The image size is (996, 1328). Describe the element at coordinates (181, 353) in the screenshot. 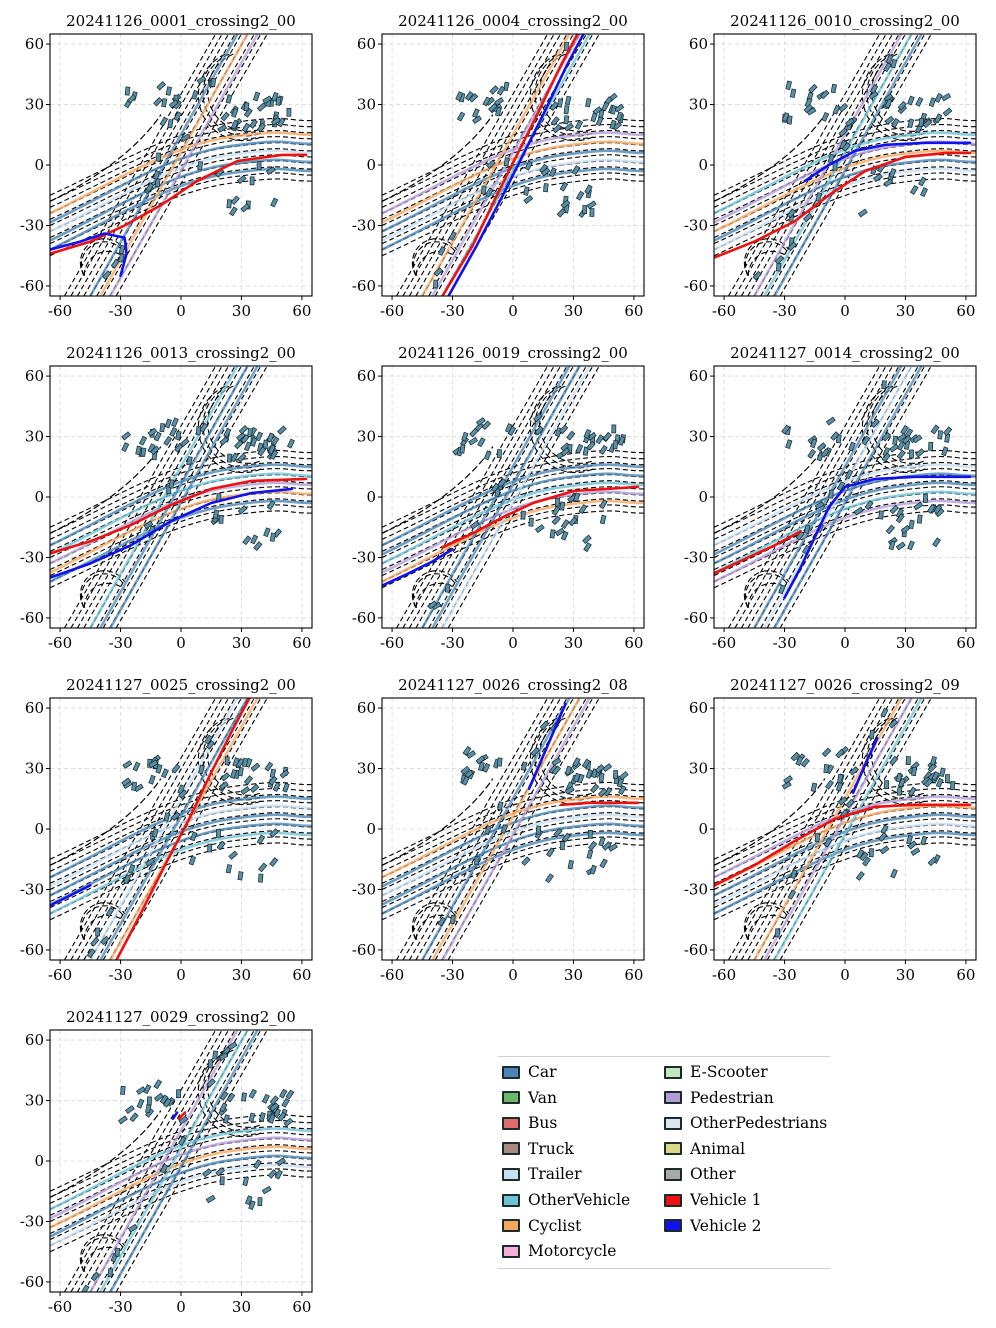

I see `subplot-title: 20241126_0013_crossing2_00` at that location.